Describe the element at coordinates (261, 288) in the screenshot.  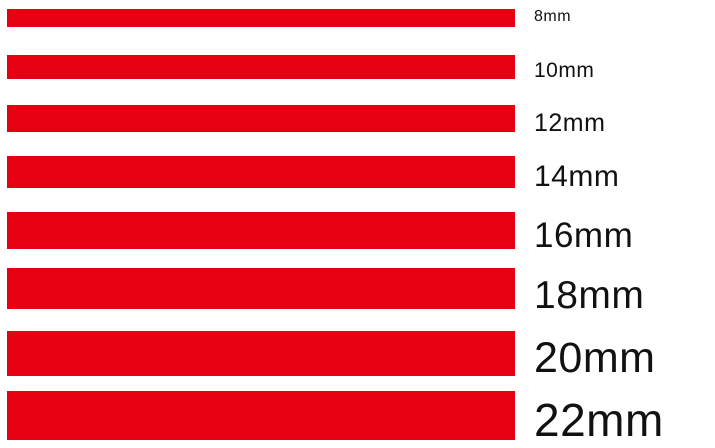
I see `stripe-18mm` at that location.